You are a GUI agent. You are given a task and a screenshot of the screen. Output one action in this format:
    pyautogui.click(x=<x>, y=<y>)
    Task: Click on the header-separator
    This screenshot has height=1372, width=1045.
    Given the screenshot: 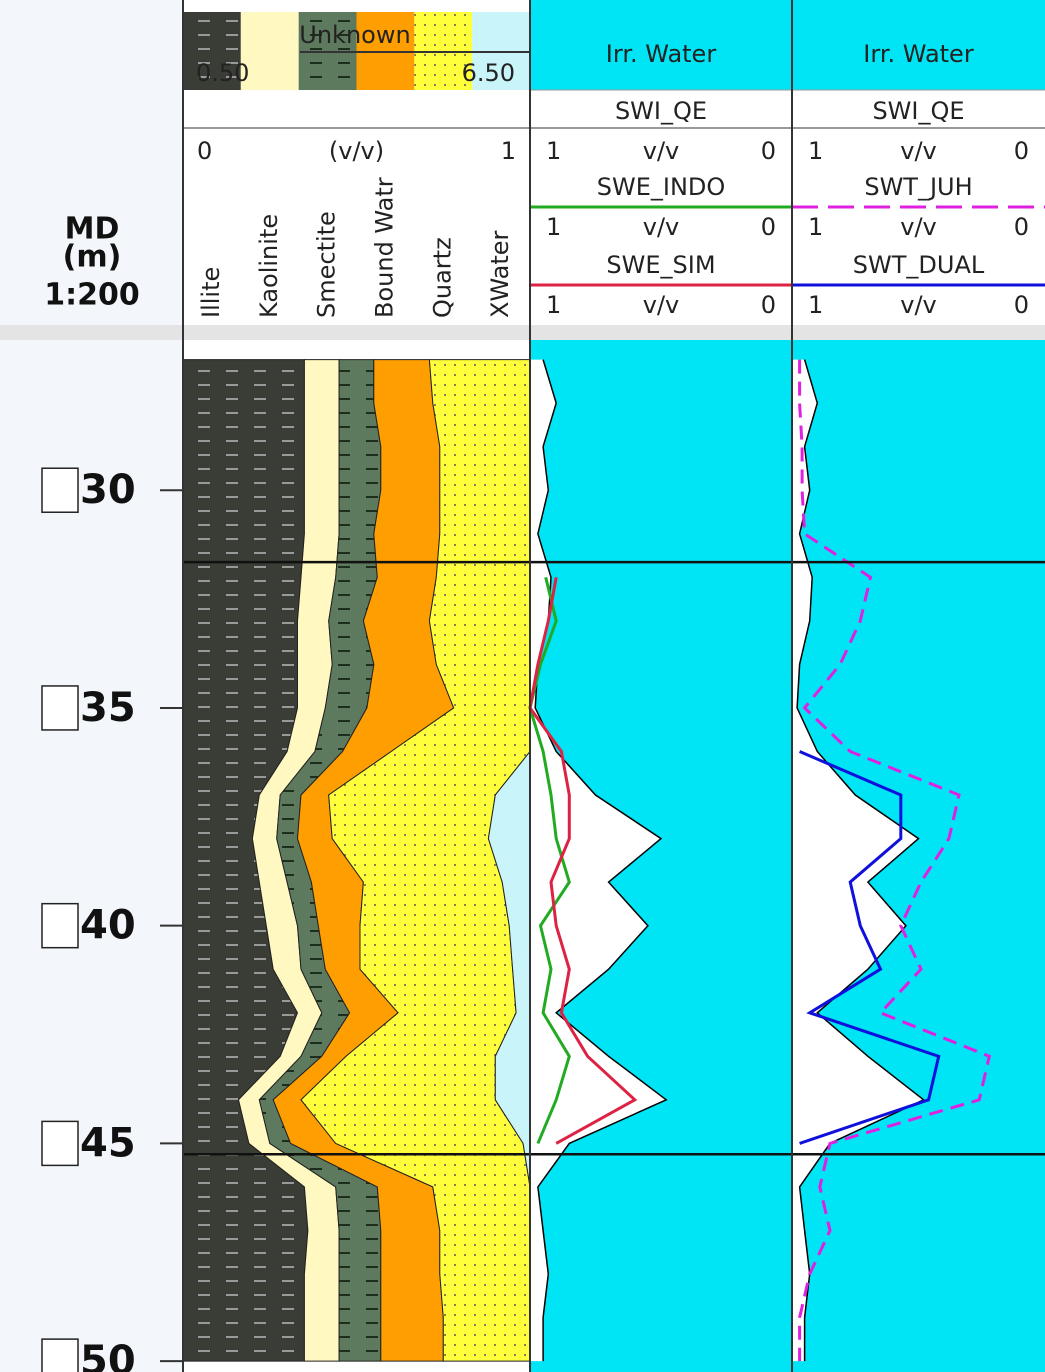 What is the action you would take?
    pyautogui.click(x=522, y=332)
    